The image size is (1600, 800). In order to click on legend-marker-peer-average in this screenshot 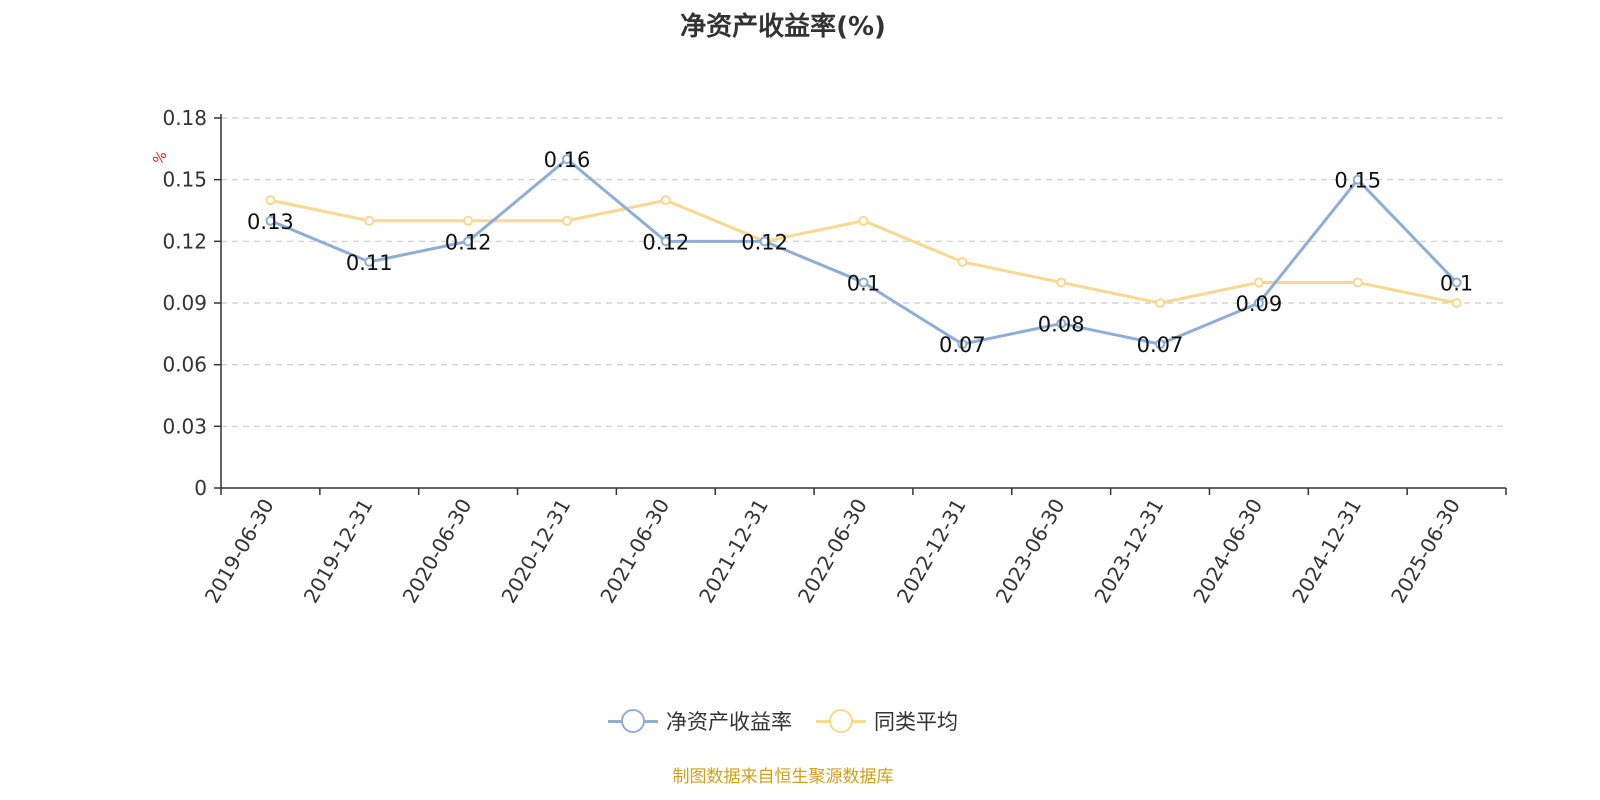, I will do `click(841, 721)`.